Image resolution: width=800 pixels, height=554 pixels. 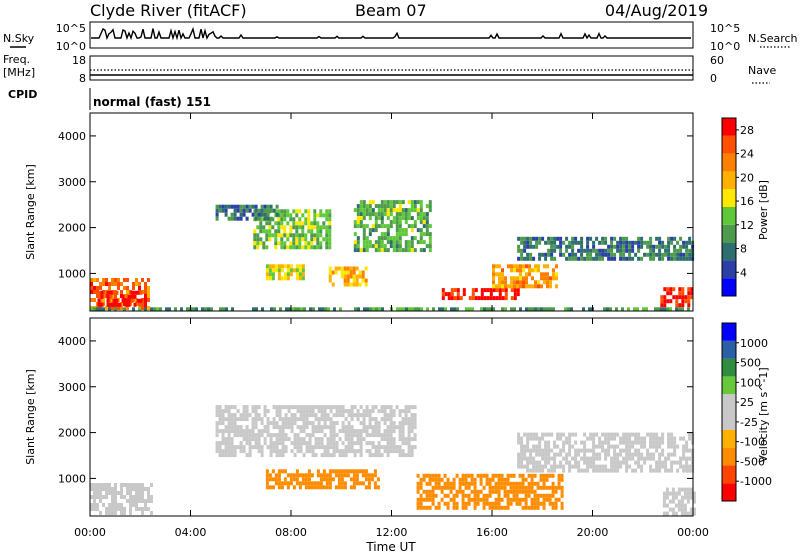 What do you see at coordinates (743, 249) in the screenshot?
I see `power-colorbar-tick: 8` at bounding box center [743, 249].